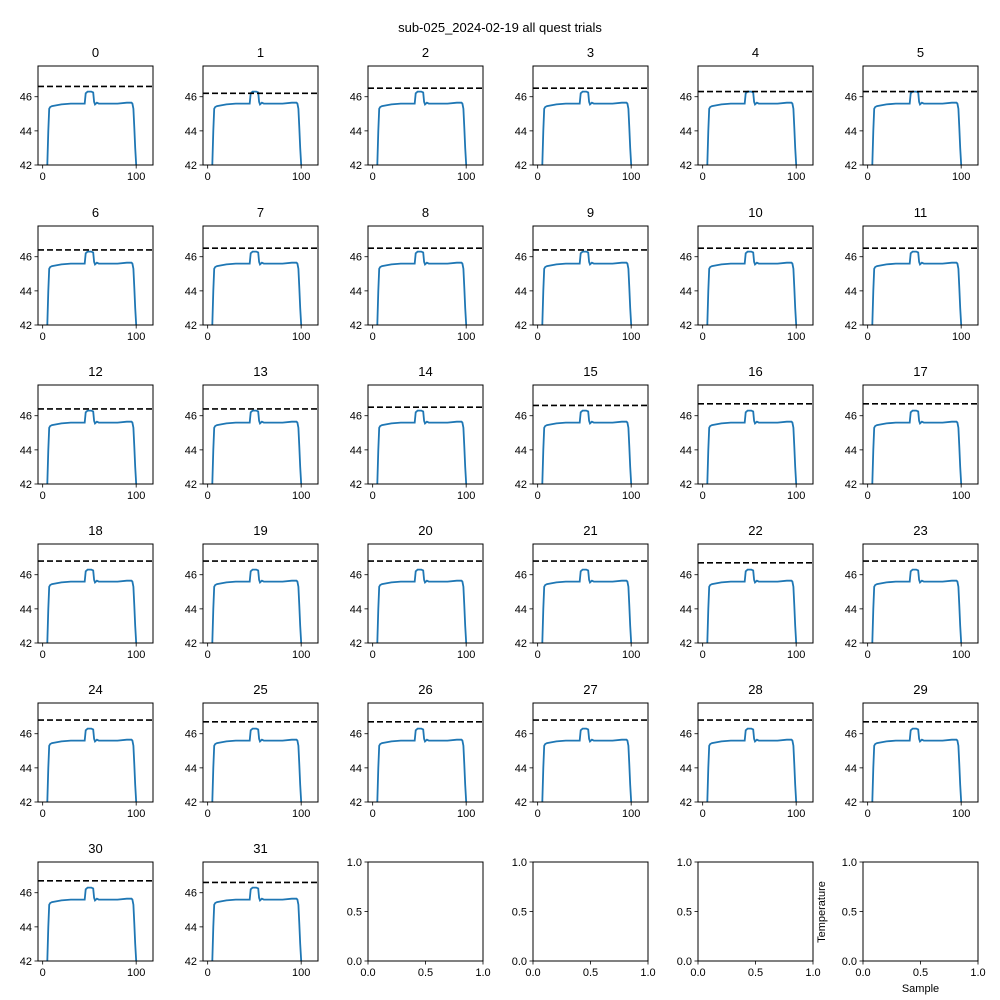 This screenshot has height=1000, width=1000. I want to click on subplot: 3 42 44 46 0 100, so click(582, 114).